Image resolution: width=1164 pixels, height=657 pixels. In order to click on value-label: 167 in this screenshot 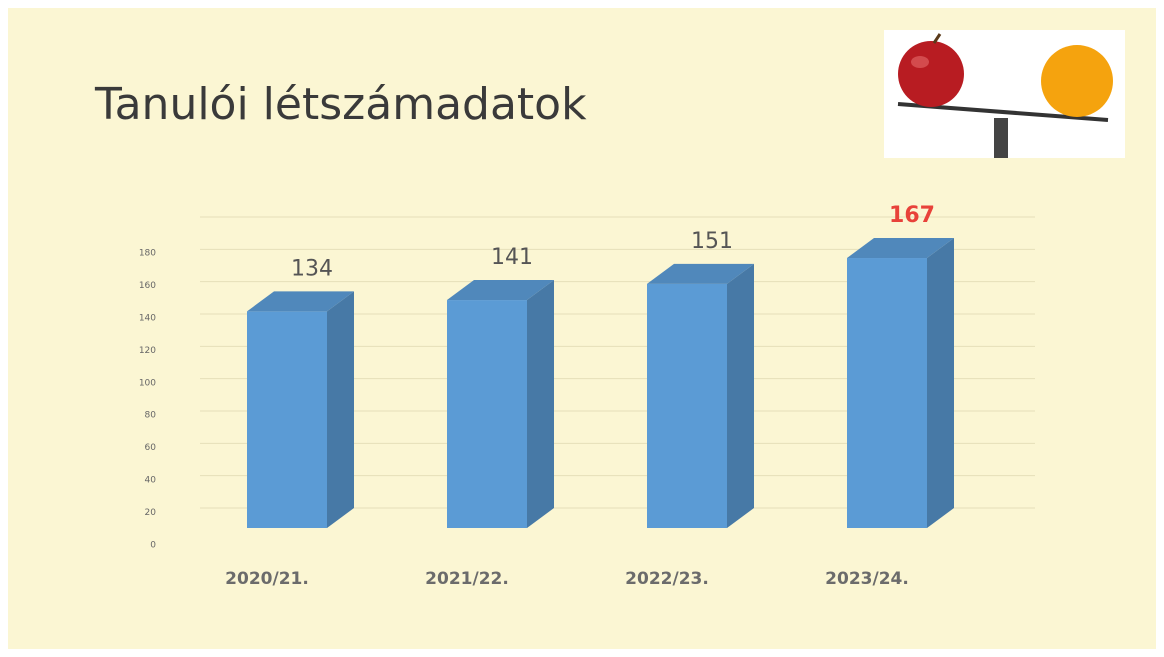, I will do `click(912, 215)`.